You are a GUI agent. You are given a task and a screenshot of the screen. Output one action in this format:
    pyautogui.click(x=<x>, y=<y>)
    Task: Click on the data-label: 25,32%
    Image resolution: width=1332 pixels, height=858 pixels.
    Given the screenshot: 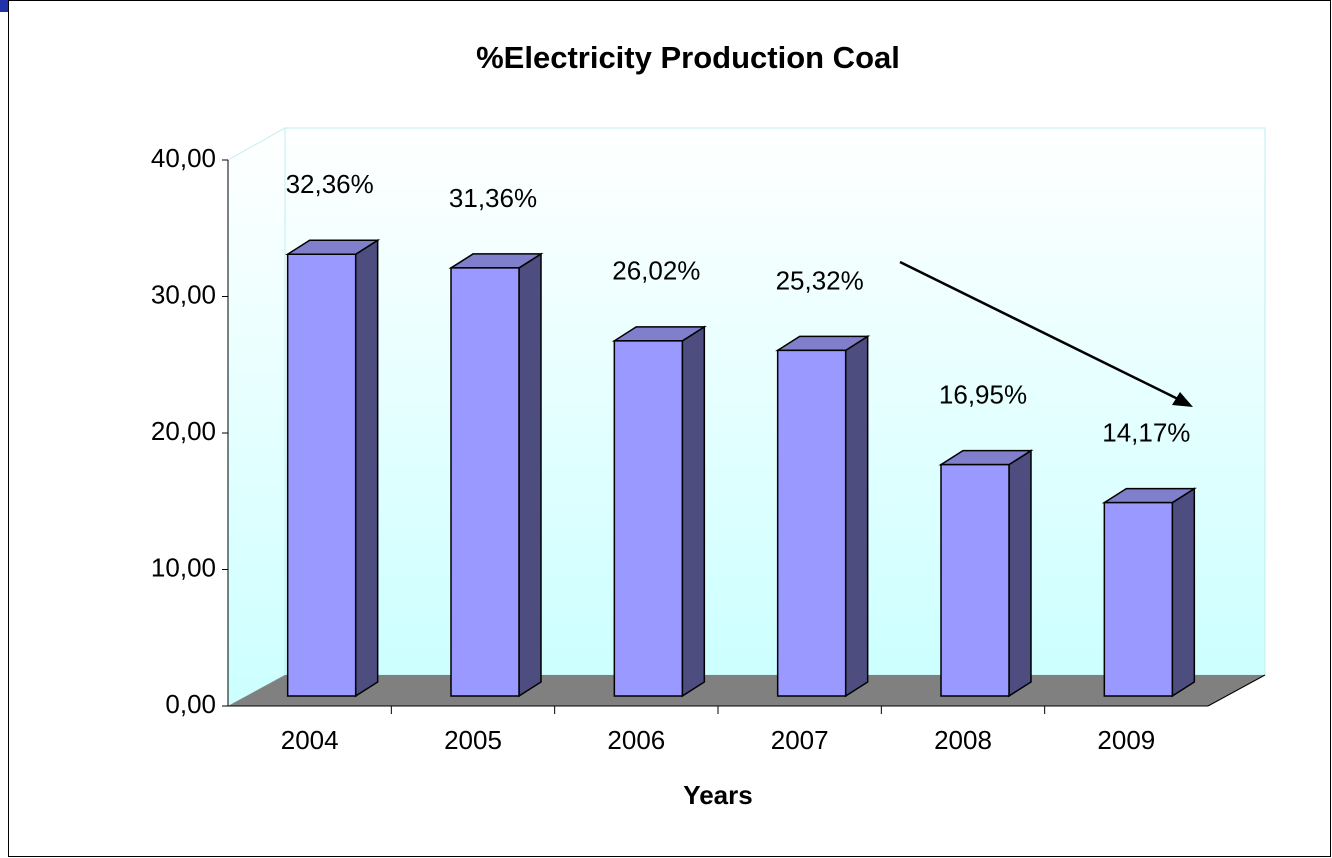 What is the action you would take?
    pyautogui.click(x=820, y=280)
    